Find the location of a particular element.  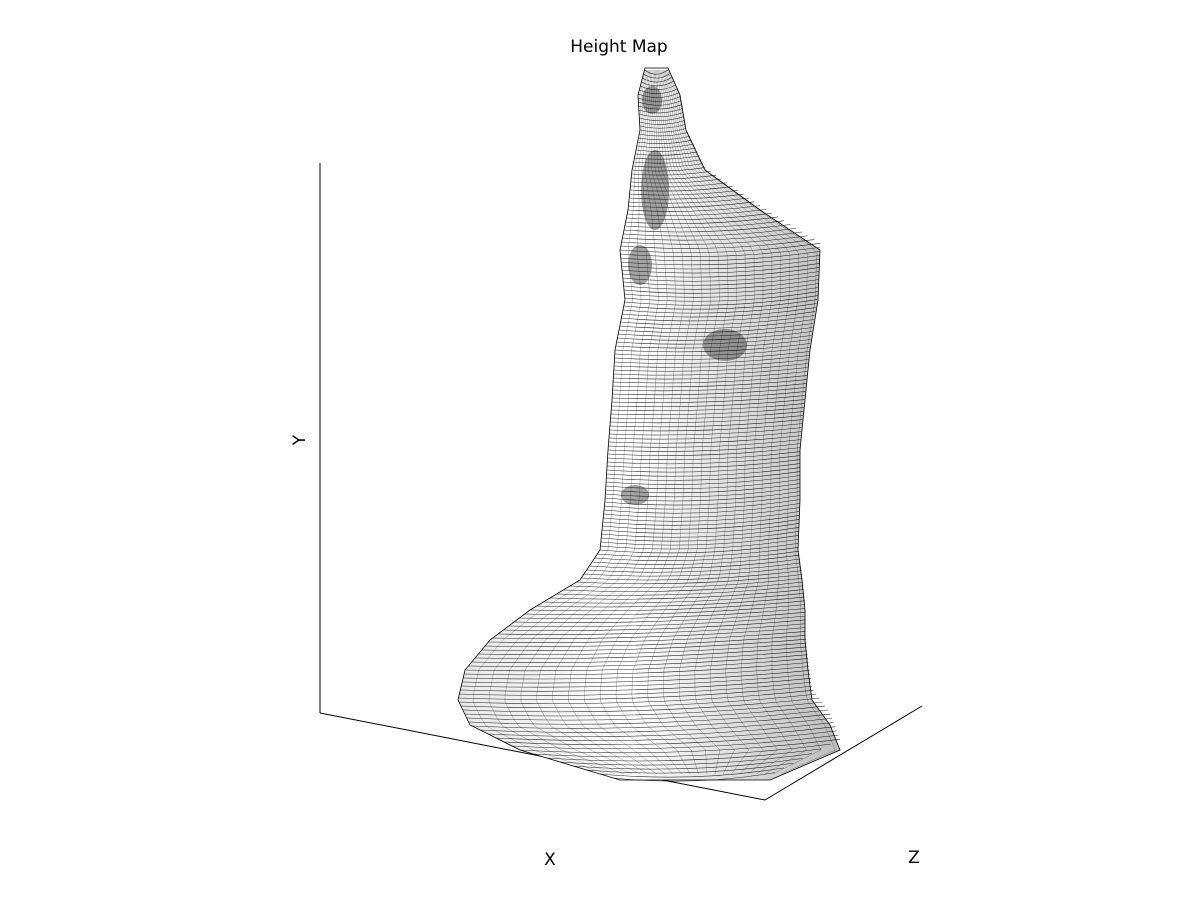

chart-title: Height Map is located at coordinates (618, 47).